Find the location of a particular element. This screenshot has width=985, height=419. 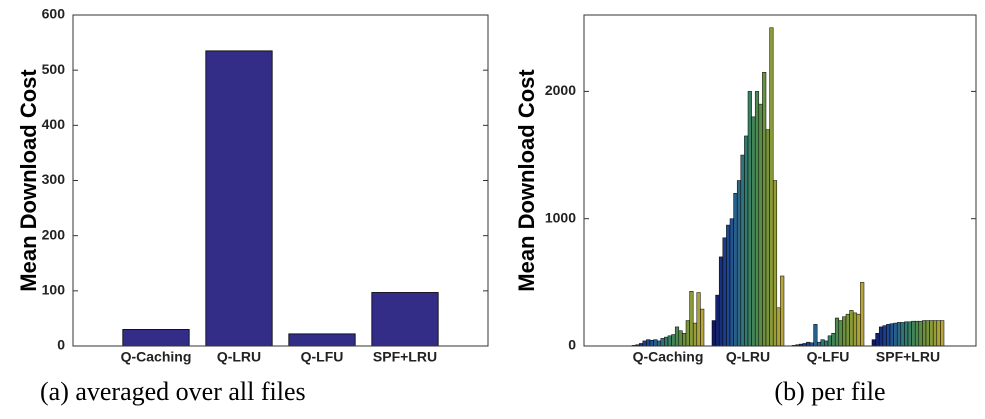

caption: (a) averaged over all files is located at coordinates (173, 391).